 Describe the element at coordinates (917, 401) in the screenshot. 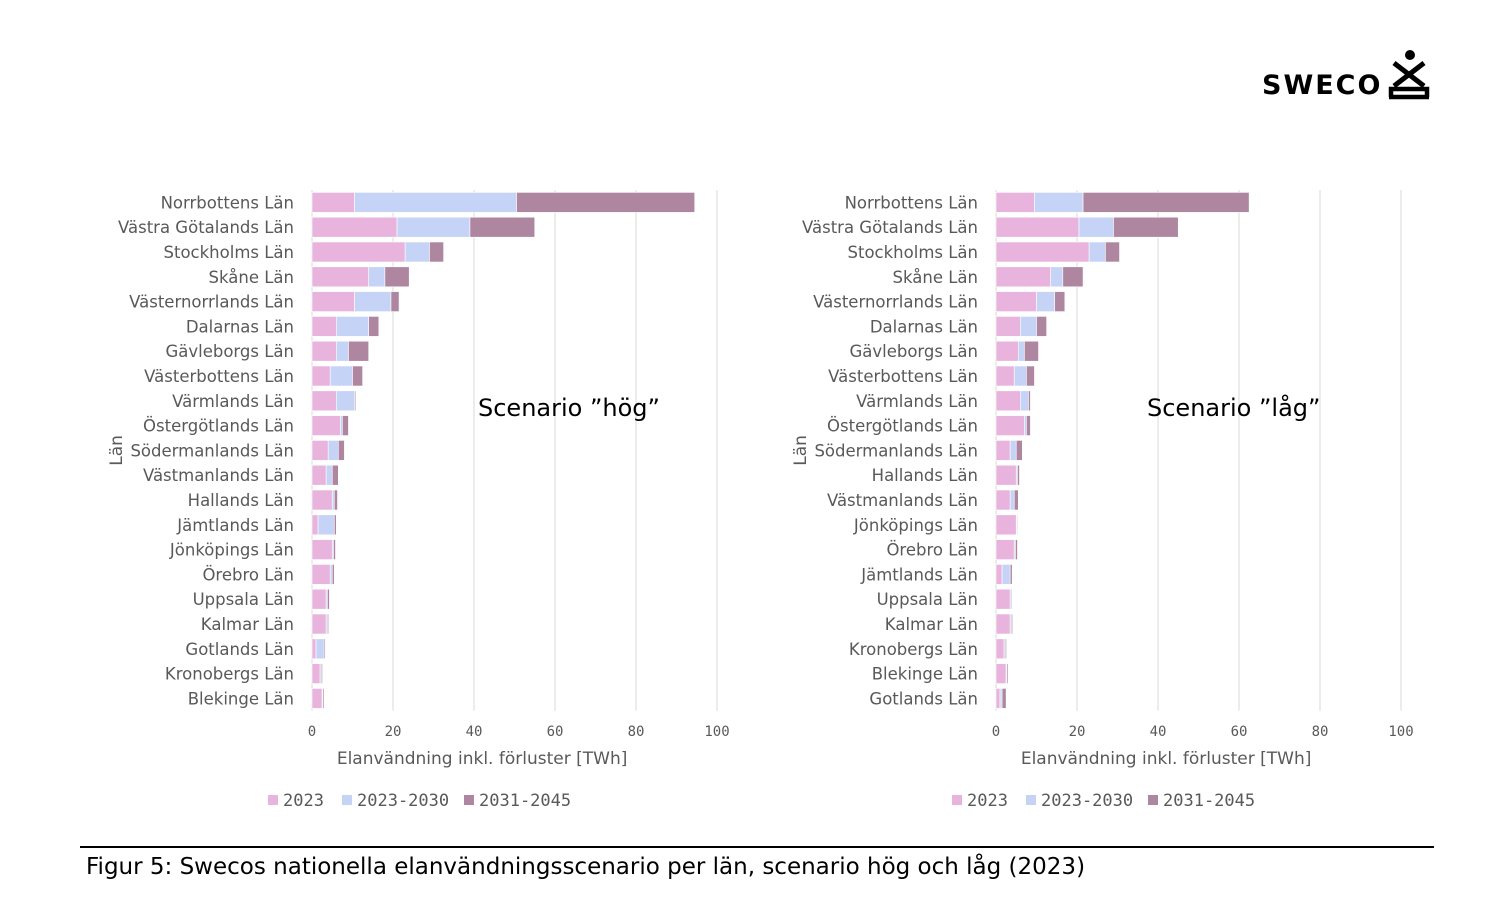

I see `category-label: Värmlands Län` at that location.